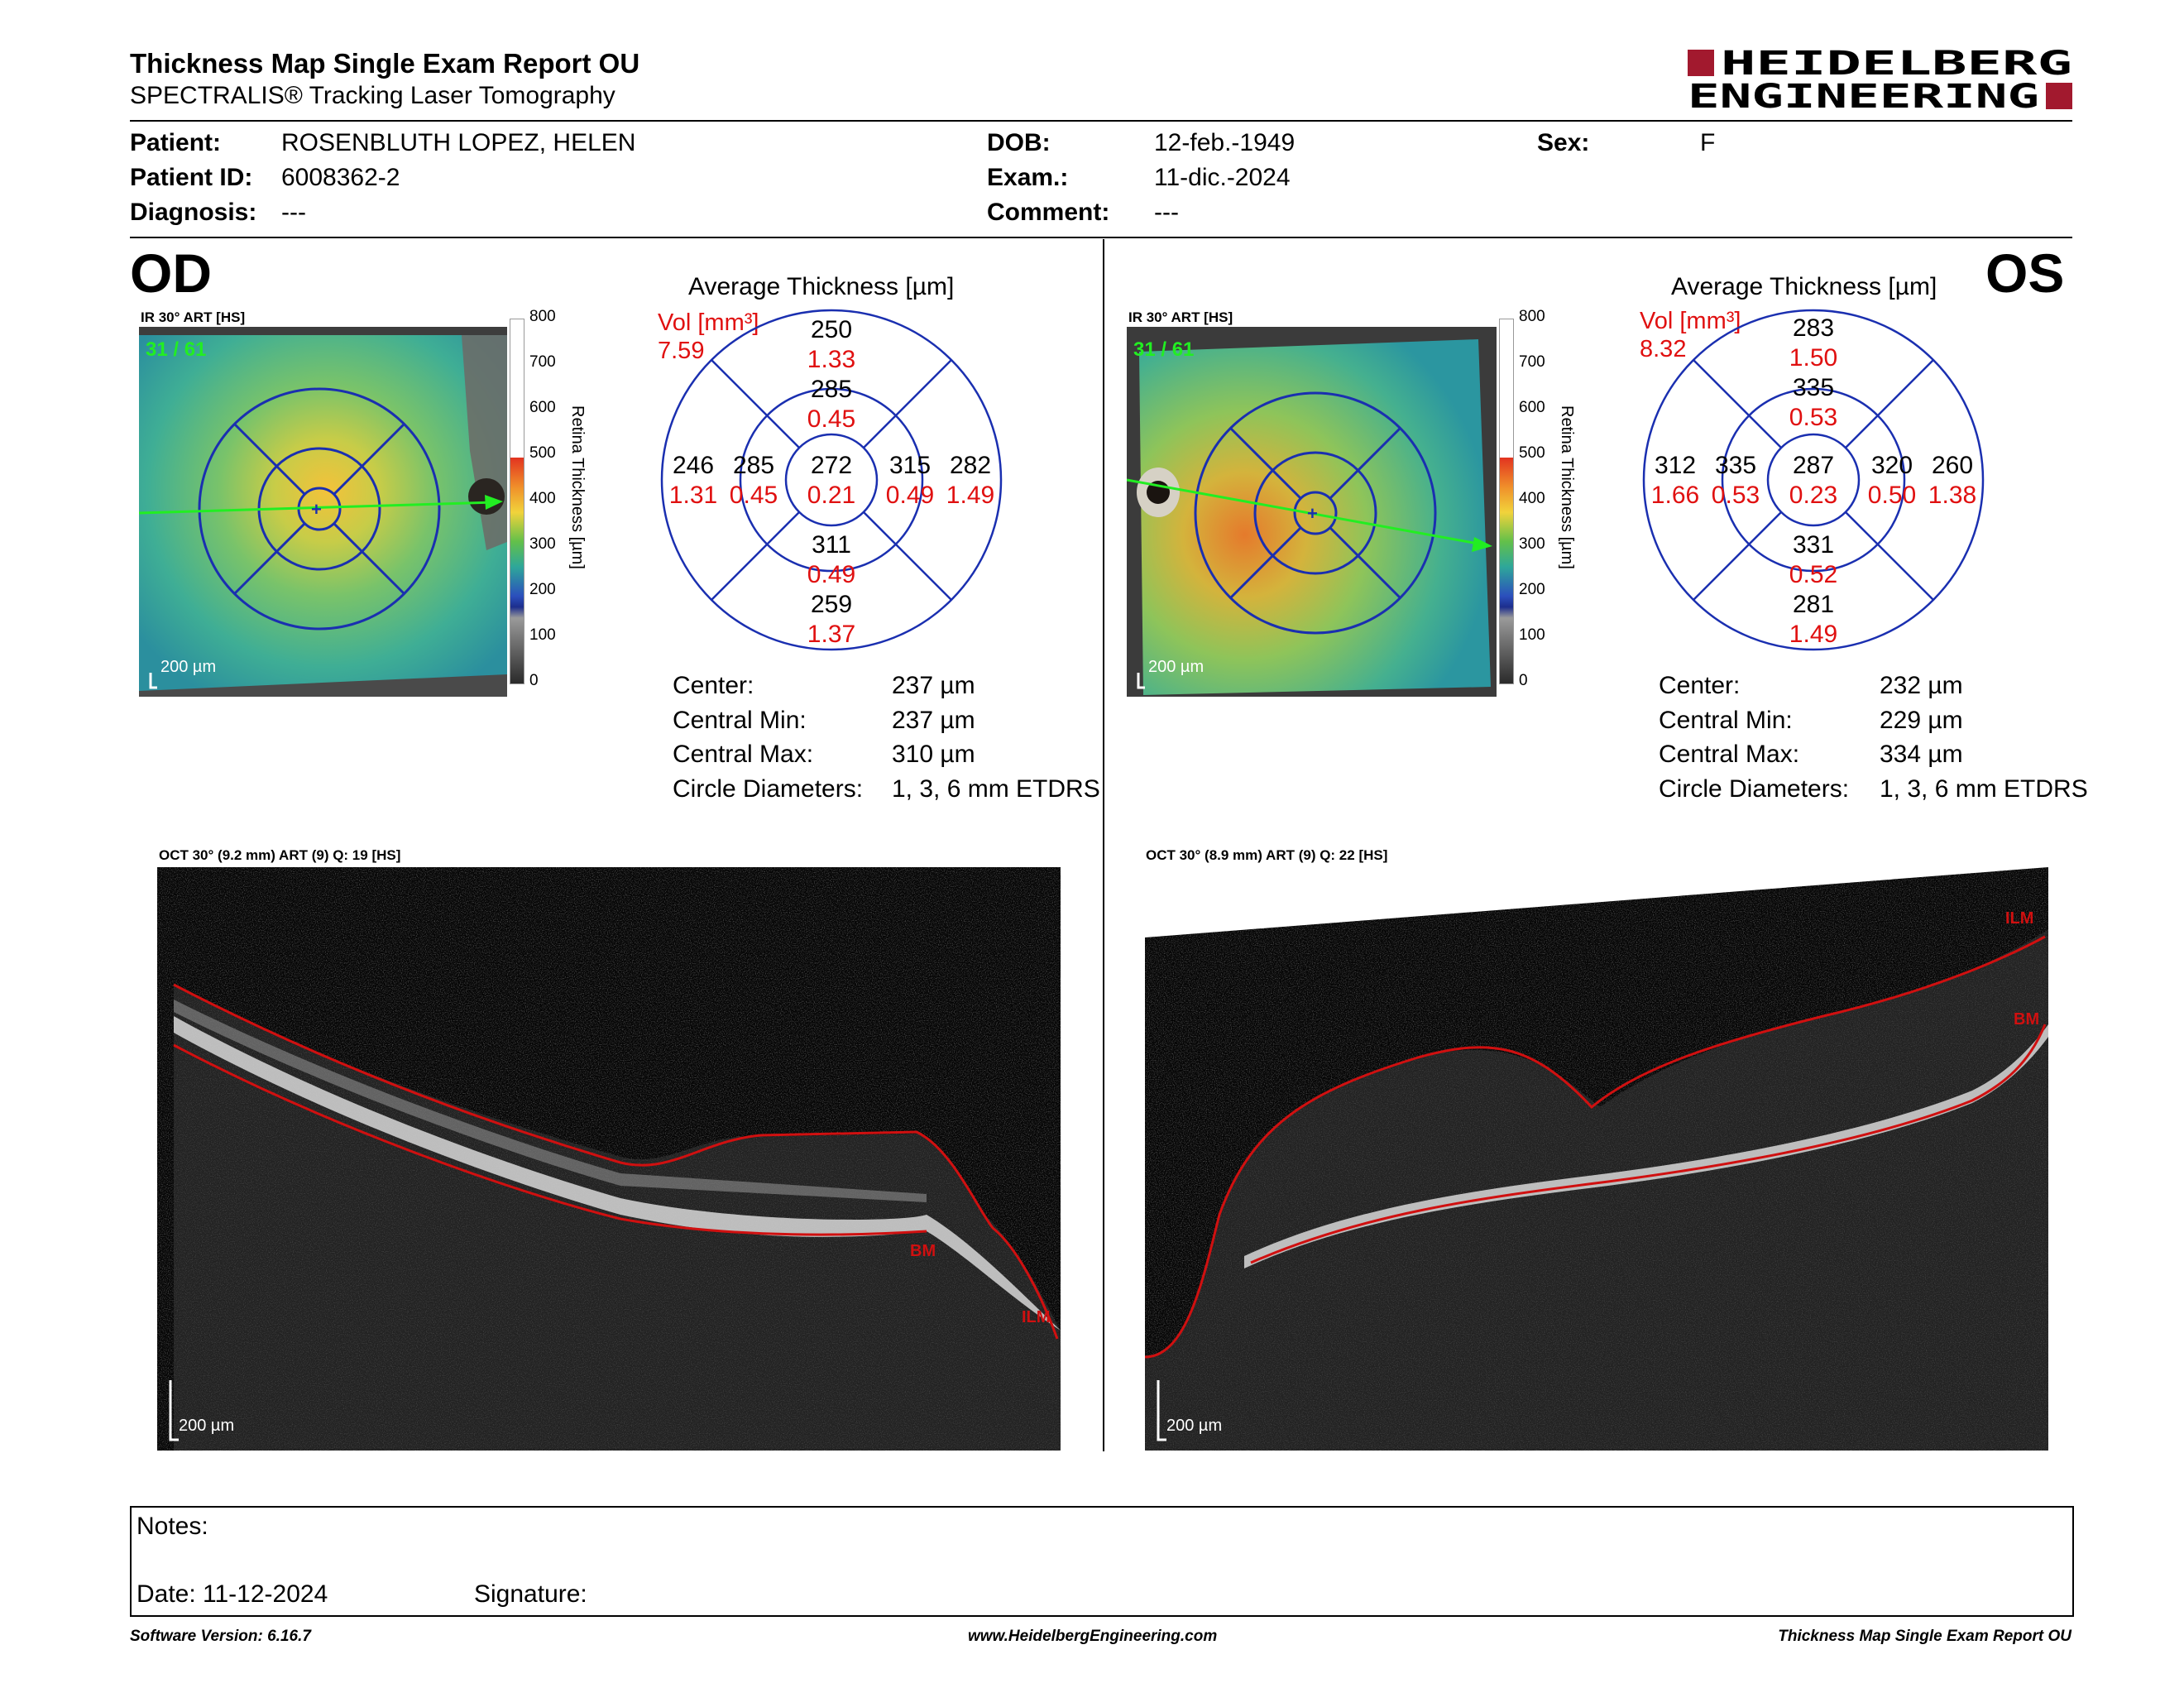 The height and width of the screenshot is (1688, 2184). I want to click on dob-label: DOB:, so click(1019, 142).